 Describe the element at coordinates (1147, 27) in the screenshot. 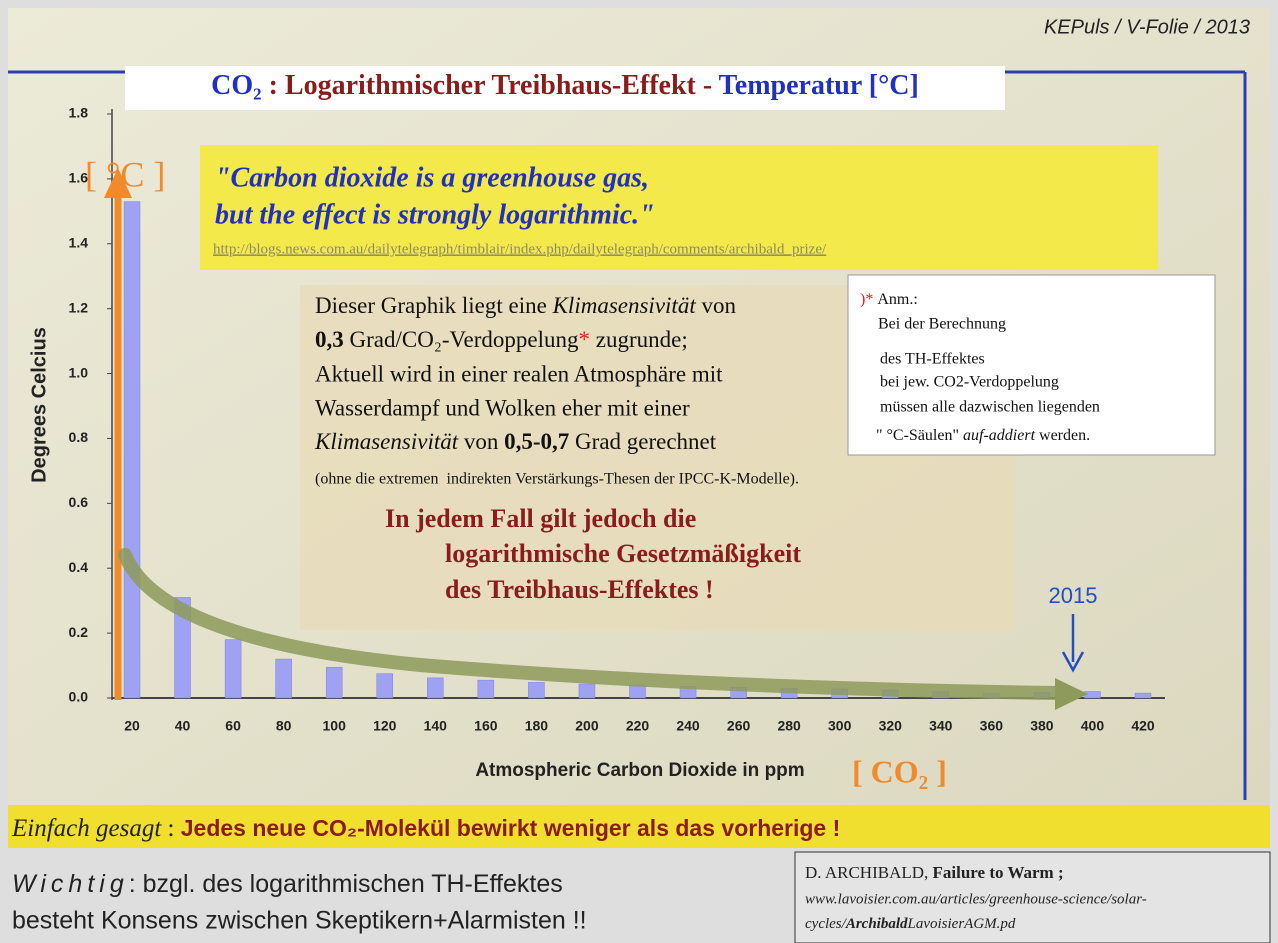

I see `source-label: KEPuls / V-Folie / 2013` at that location.